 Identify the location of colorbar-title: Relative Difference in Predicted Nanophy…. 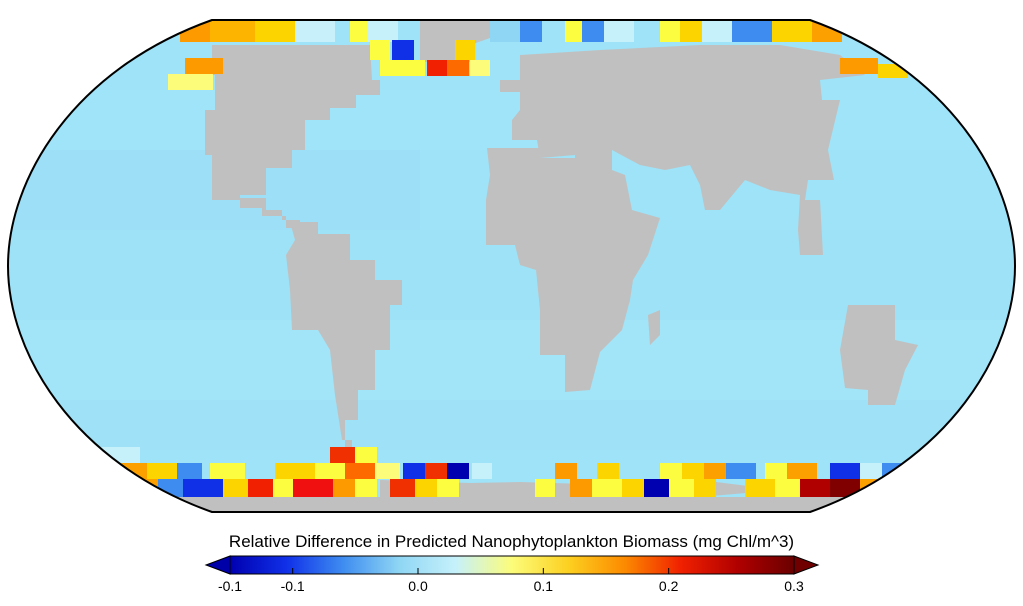
(511, 541).